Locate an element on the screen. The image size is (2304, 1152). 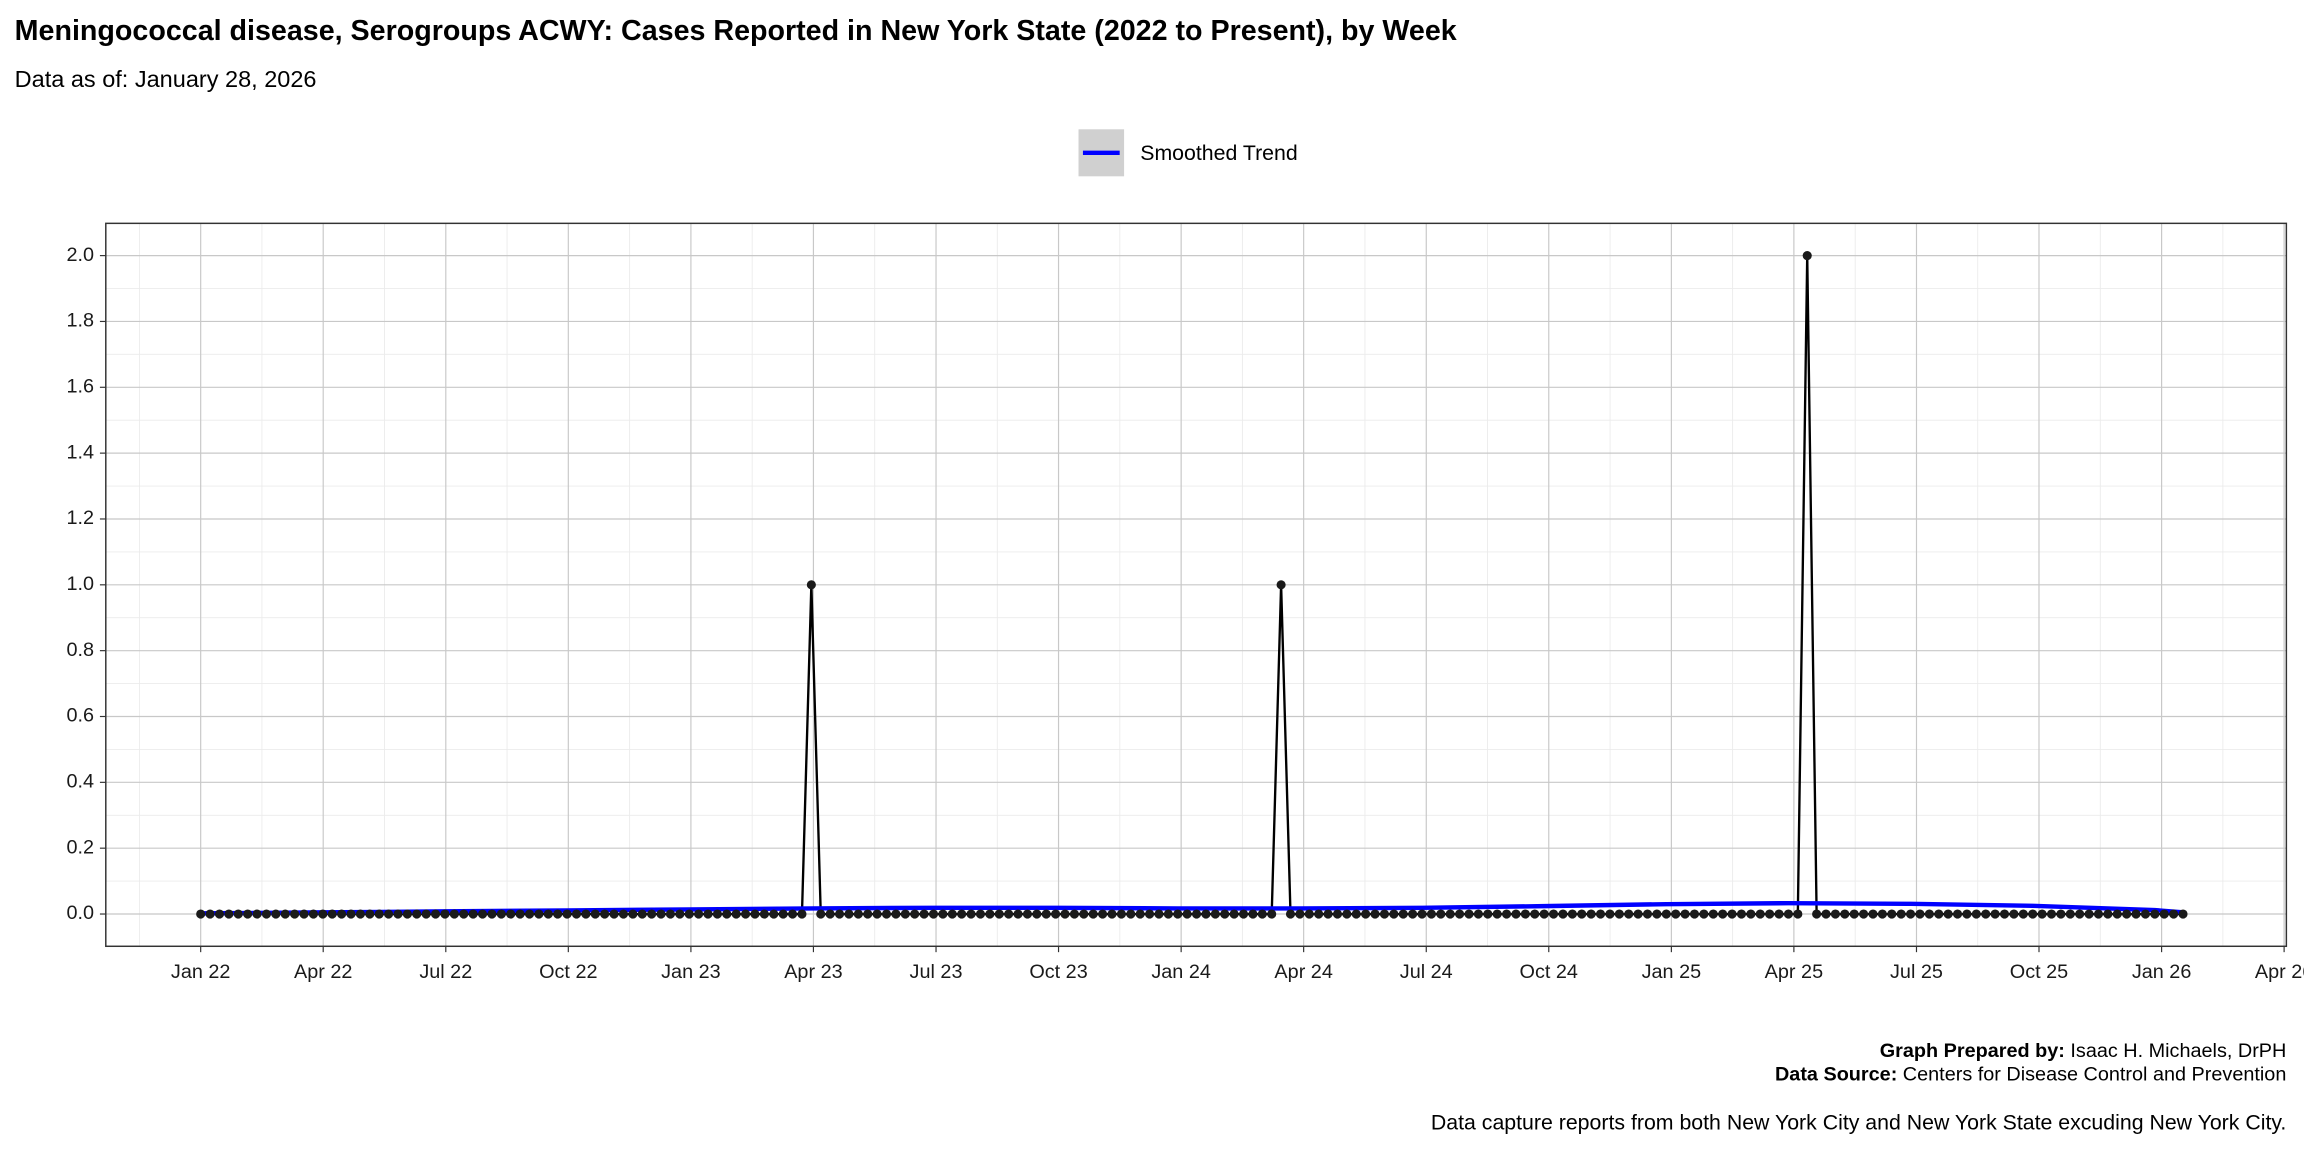
y-tick-label: 1.4 is located at coordinates (80, 452).